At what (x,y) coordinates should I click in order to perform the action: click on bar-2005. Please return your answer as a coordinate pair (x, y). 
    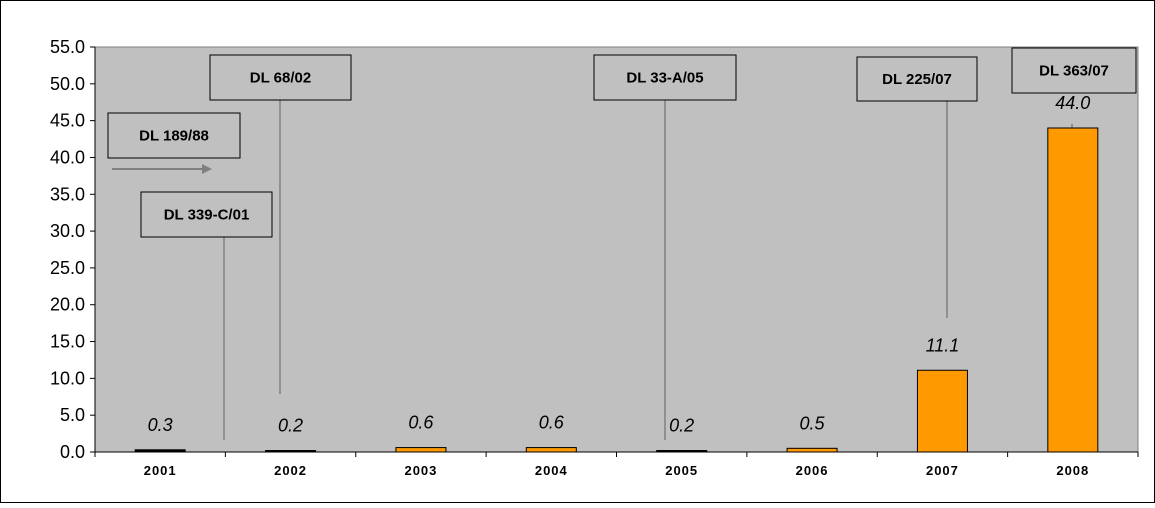
    Looking at the image, I should click on (682, 451).